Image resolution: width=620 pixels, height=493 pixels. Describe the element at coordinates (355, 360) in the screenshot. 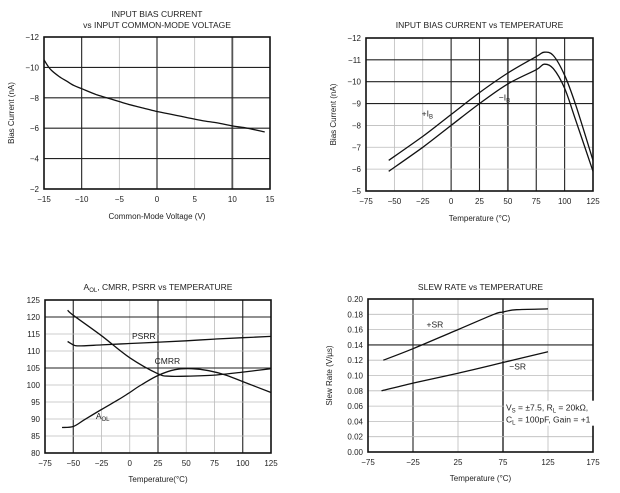

I see `y-tick-label: 0.12` at that location.